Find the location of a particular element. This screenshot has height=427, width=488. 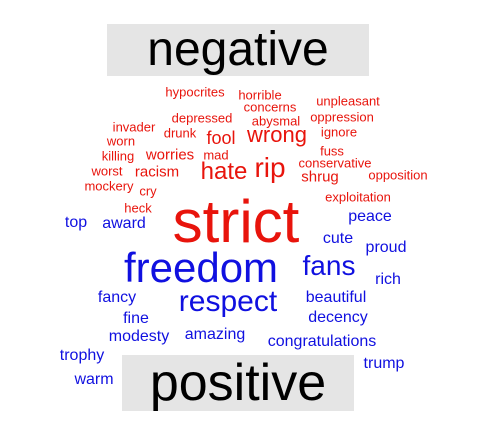

word-racism: racism is located at coordinates (157, 172).